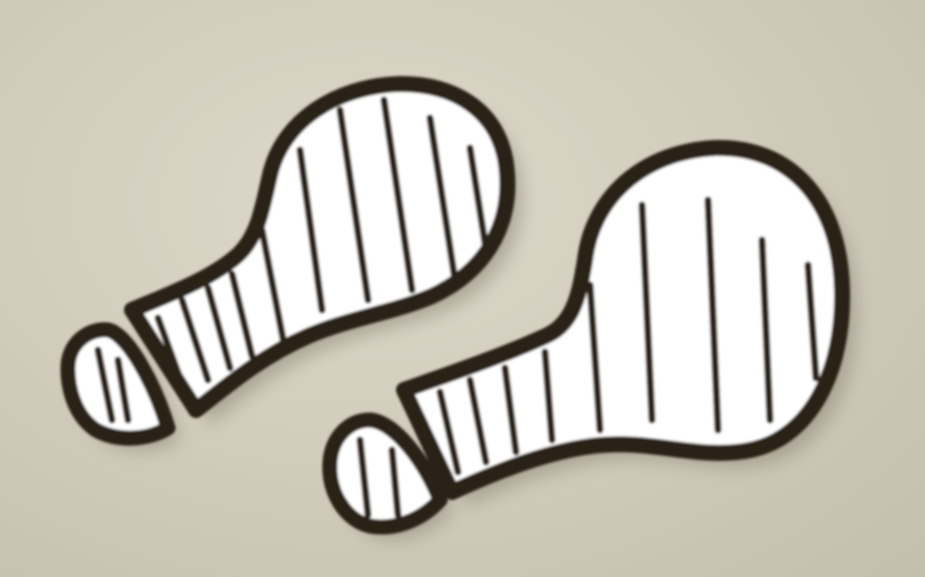 The height and width of the screenshot is (577, 925). What do you see at coordinates (113, 385) in the screenshot?
I see `left-heel-stripes` at bounding box center [113, 385].